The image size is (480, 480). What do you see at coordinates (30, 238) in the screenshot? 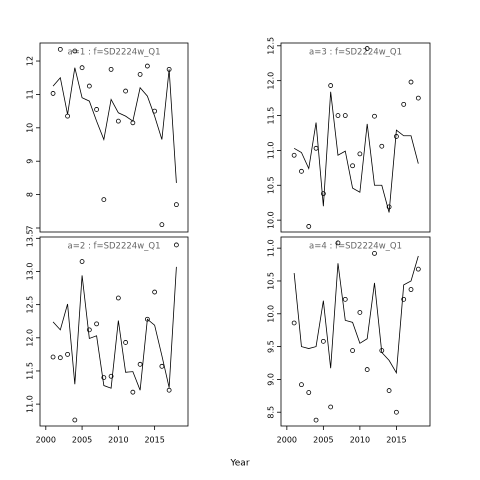
I see `y-tick-label: 13.5` at bounding box center [30, 238].